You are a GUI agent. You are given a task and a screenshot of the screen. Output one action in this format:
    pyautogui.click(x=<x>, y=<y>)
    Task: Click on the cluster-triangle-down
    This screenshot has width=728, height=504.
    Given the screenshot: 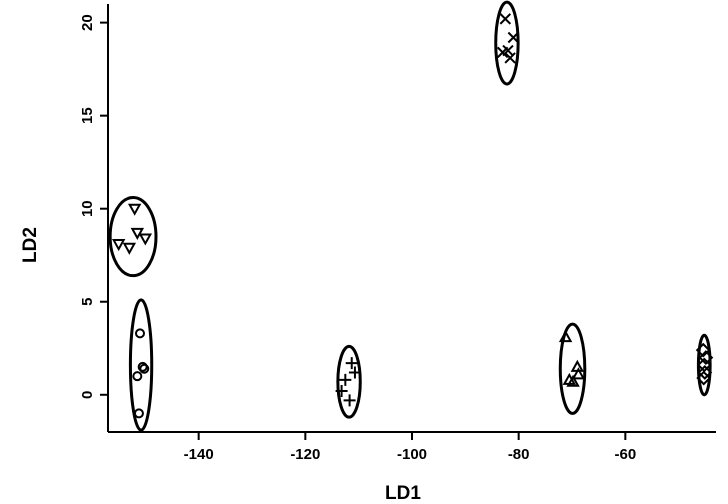 What is the action you would take?
    pyautogui.click(x=133, y=237)
    